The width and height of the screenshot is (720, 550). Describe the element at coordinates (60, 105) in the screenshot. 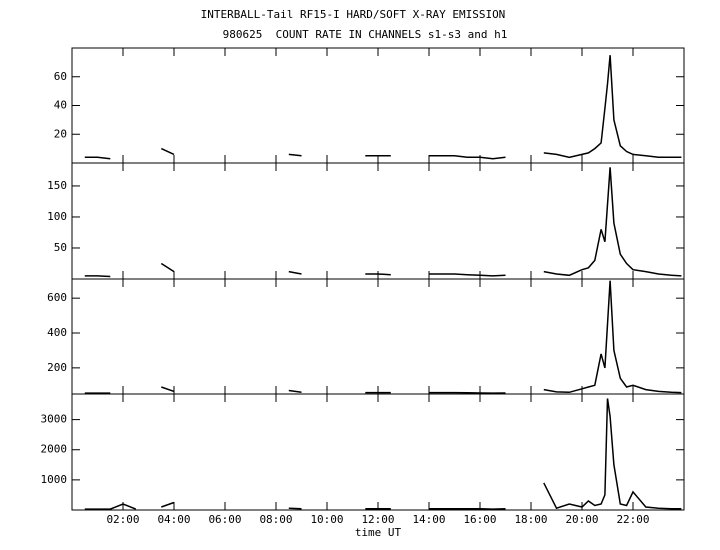

I see `y-tick-label: 40` at that location.